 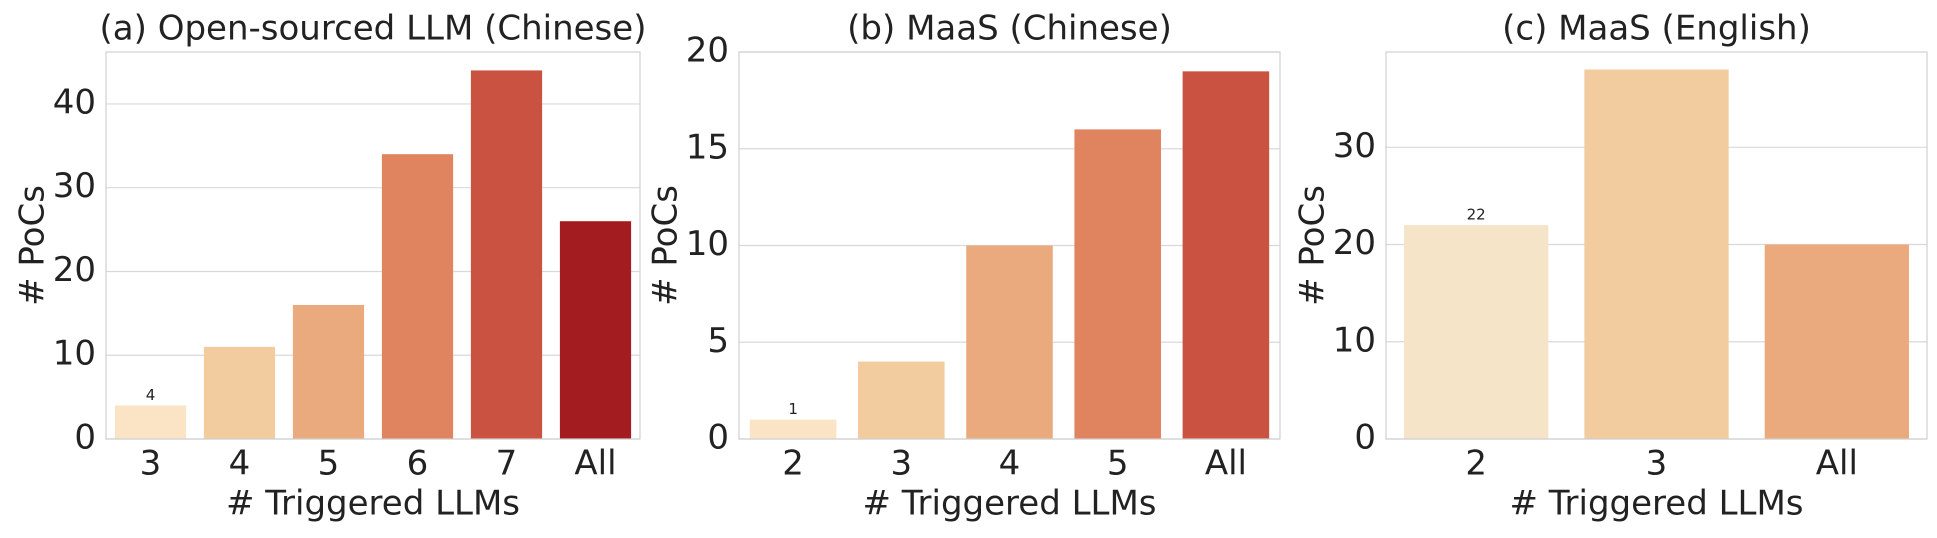 What do you see at coordinates (718, 341) in the screenshot?
I see `y-tick-label: 5` at bounding box center [718, 341].